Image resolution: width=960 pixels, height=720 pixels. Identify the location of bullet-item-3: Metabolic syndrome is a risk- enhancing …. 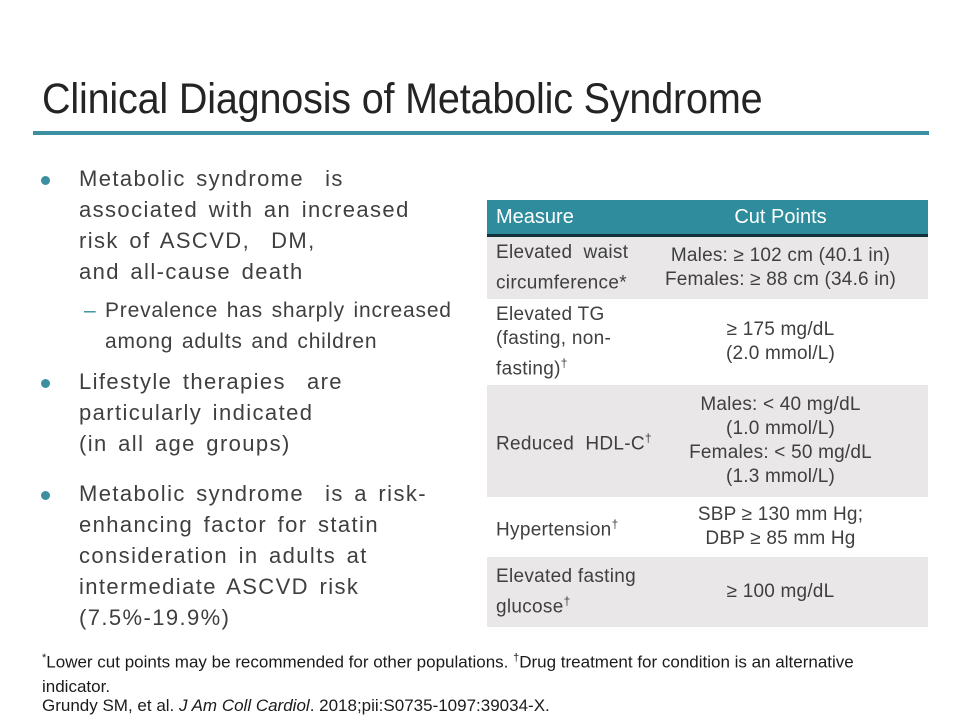
(253, 555).